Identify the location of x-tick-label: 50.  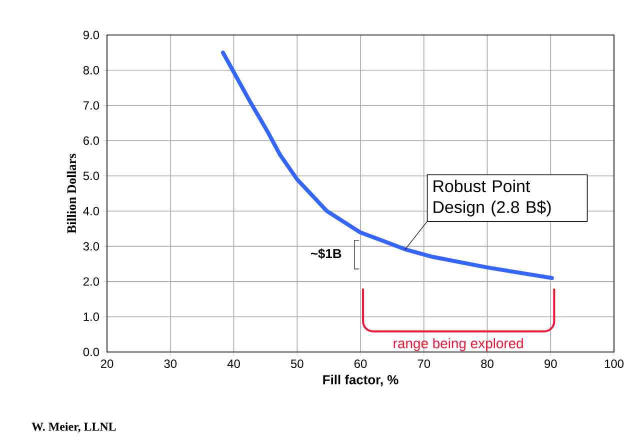
(297, 364).